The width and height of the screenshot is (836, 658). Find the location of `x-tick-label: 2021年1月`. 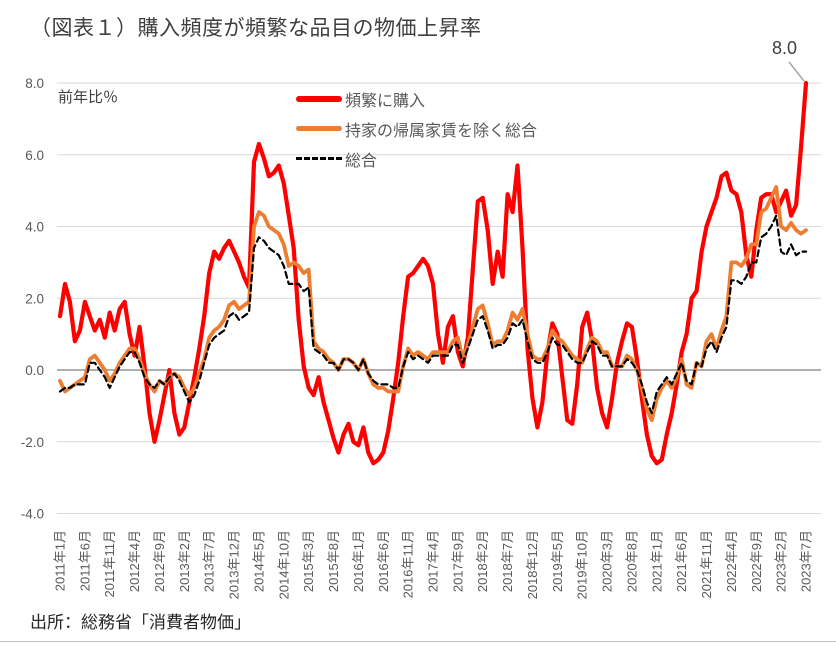

x-tick-label: 2021年1月 is located at coordinates (656, 561).